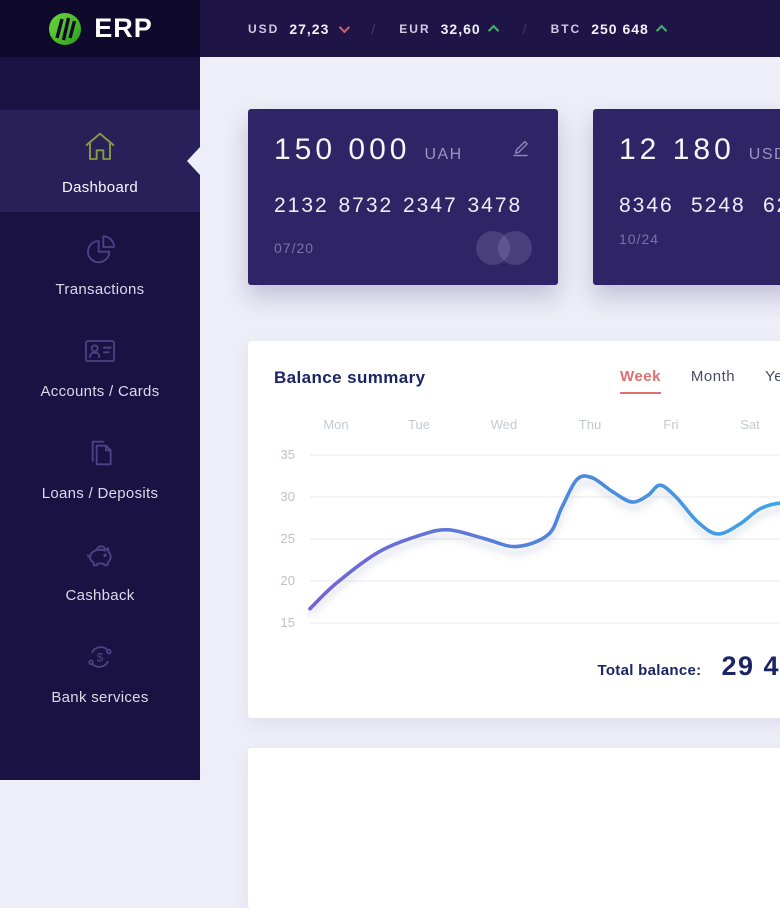  What do you see at coordinates (460, 28) in the screenshot?
I see `rate-value: 32,60` at bounding box center [460, 28].